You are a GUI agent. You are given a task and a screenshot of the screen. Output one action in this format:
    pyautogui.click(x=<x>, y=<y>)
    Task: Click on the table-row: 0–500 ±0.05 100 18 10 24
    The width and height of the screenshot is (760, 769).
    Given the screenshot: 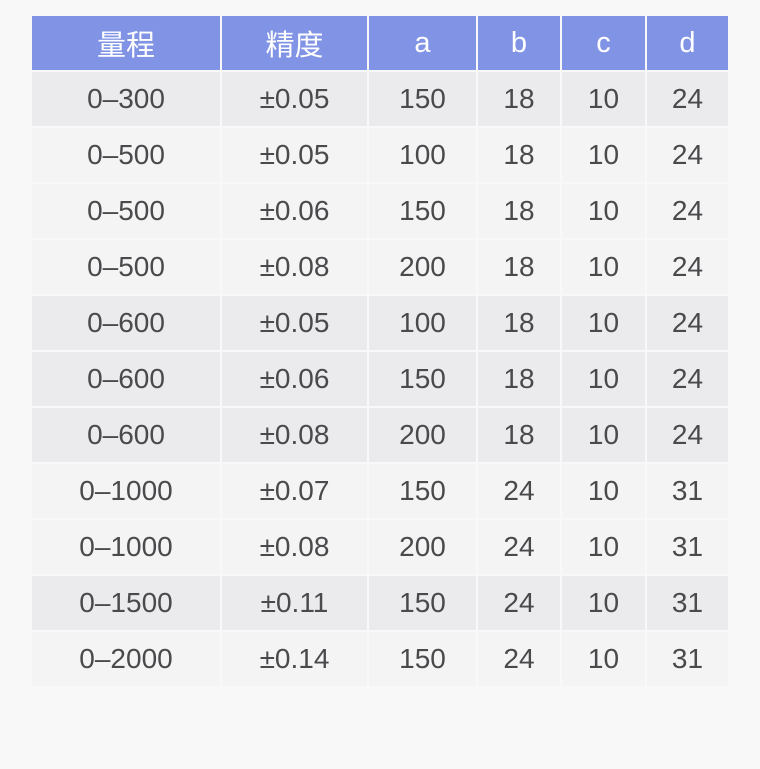 What is the action you would take?
    pyautogui.click(x=380, y=155)
    